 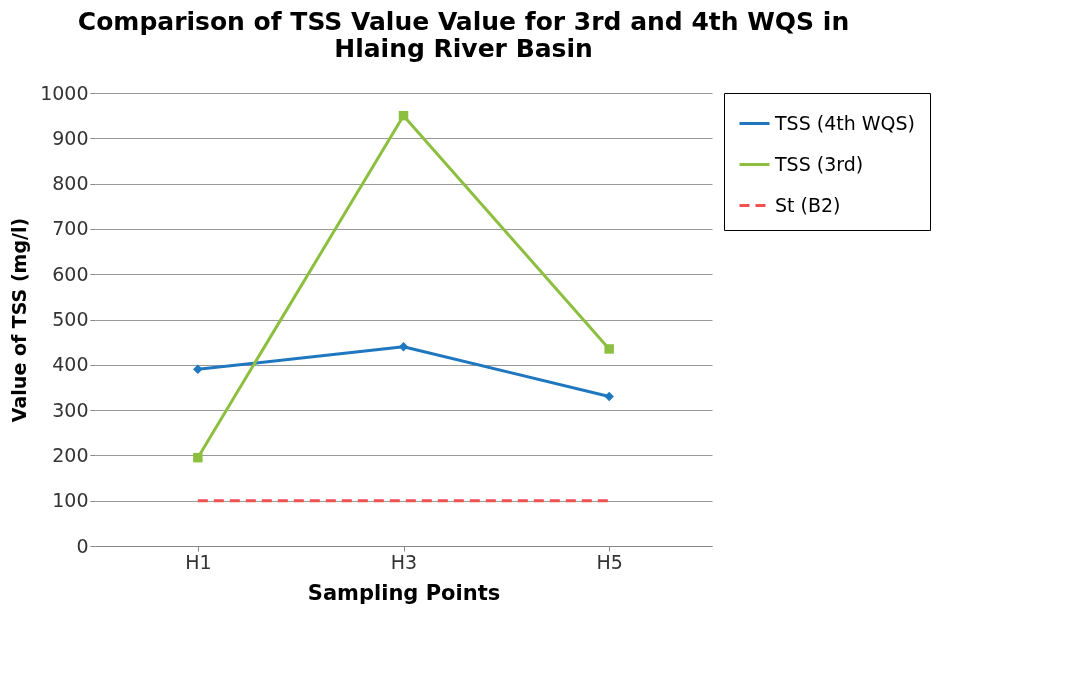 What do you see at coordinates (463, 35) in the screenshot?
I see `chart-title: Comparison of TSS Value Value for 3rd and 4th WQS in Hlaing River Basin` at bounding box center [463, 35].